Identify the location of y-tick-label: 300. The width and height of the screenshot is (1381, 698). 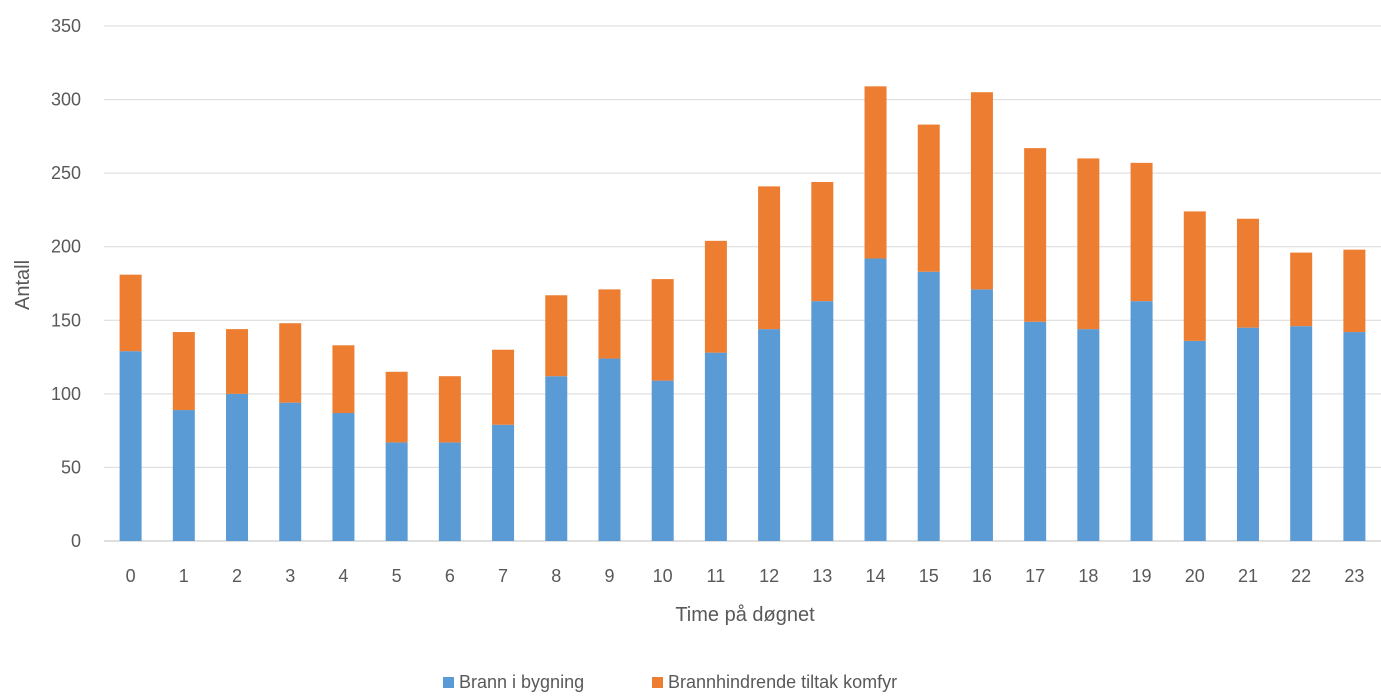
(66, 100).